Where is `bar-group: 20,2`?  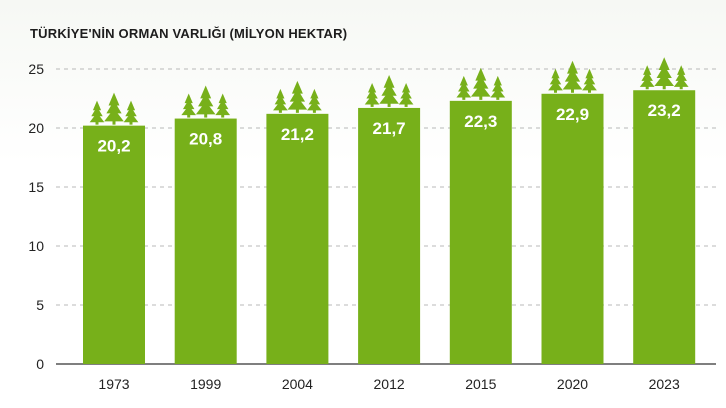
bar-group: 20,2 is located at coordinates (114, 228).